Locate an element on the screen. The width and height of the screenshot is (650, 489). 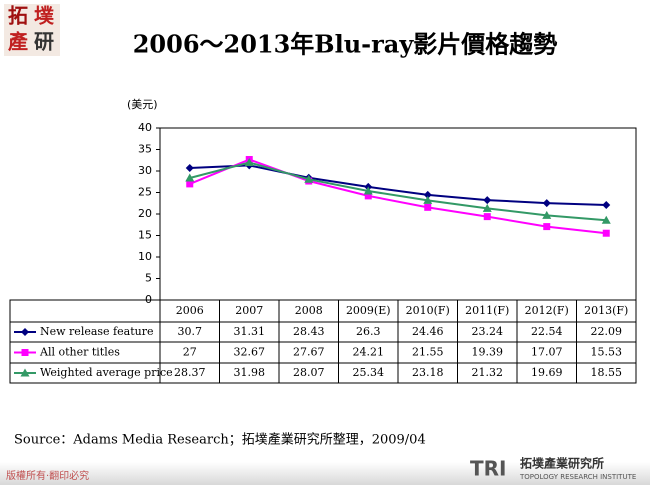
table-value: 24.46 is located at coordinates (428, 331).